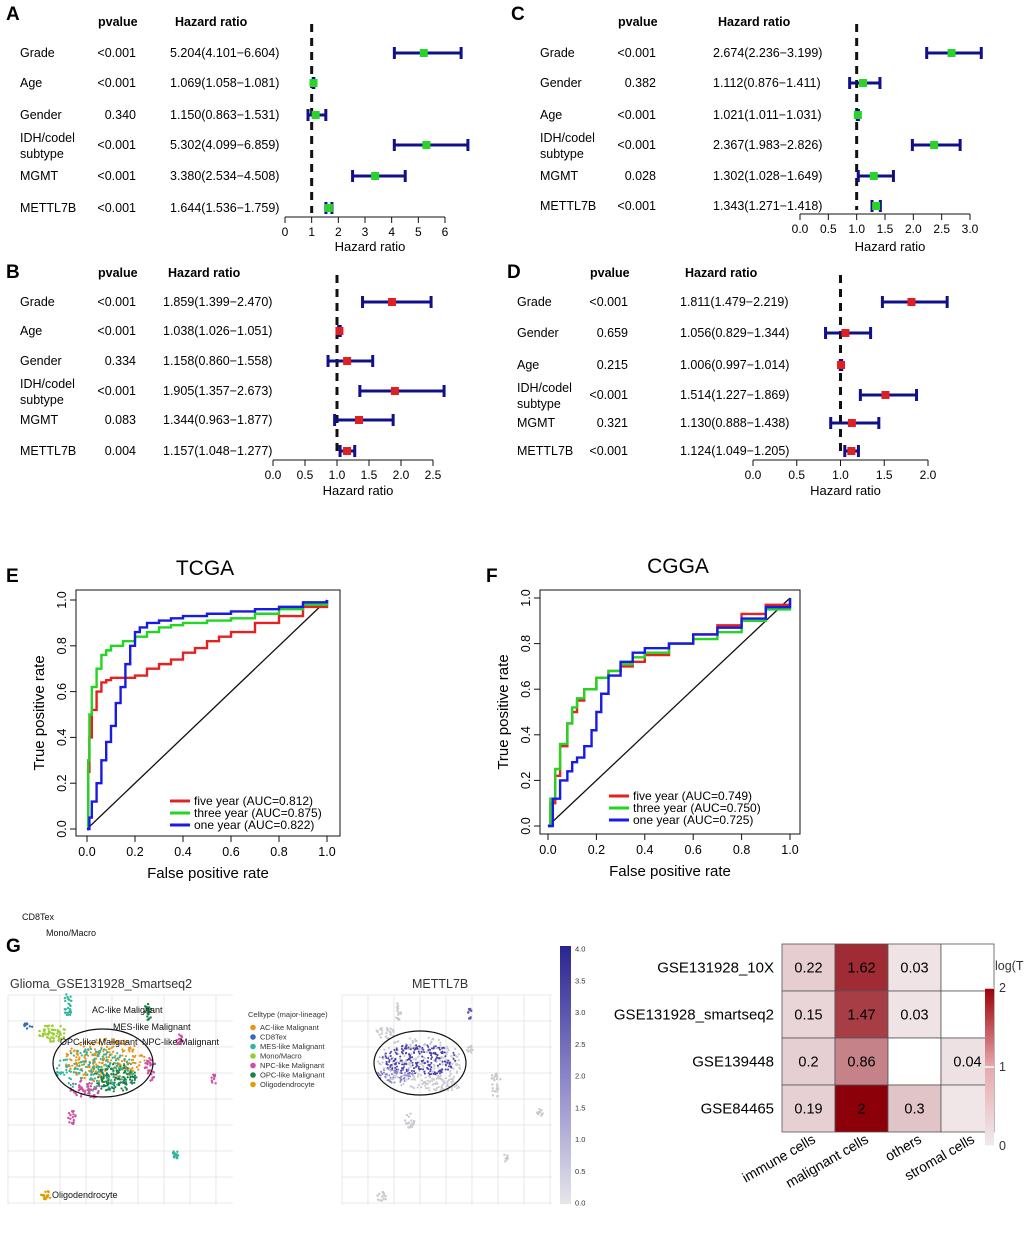  Describe the element at coordinates (120, 1097) in the screenshot. I see `umap-points-left` at that location.